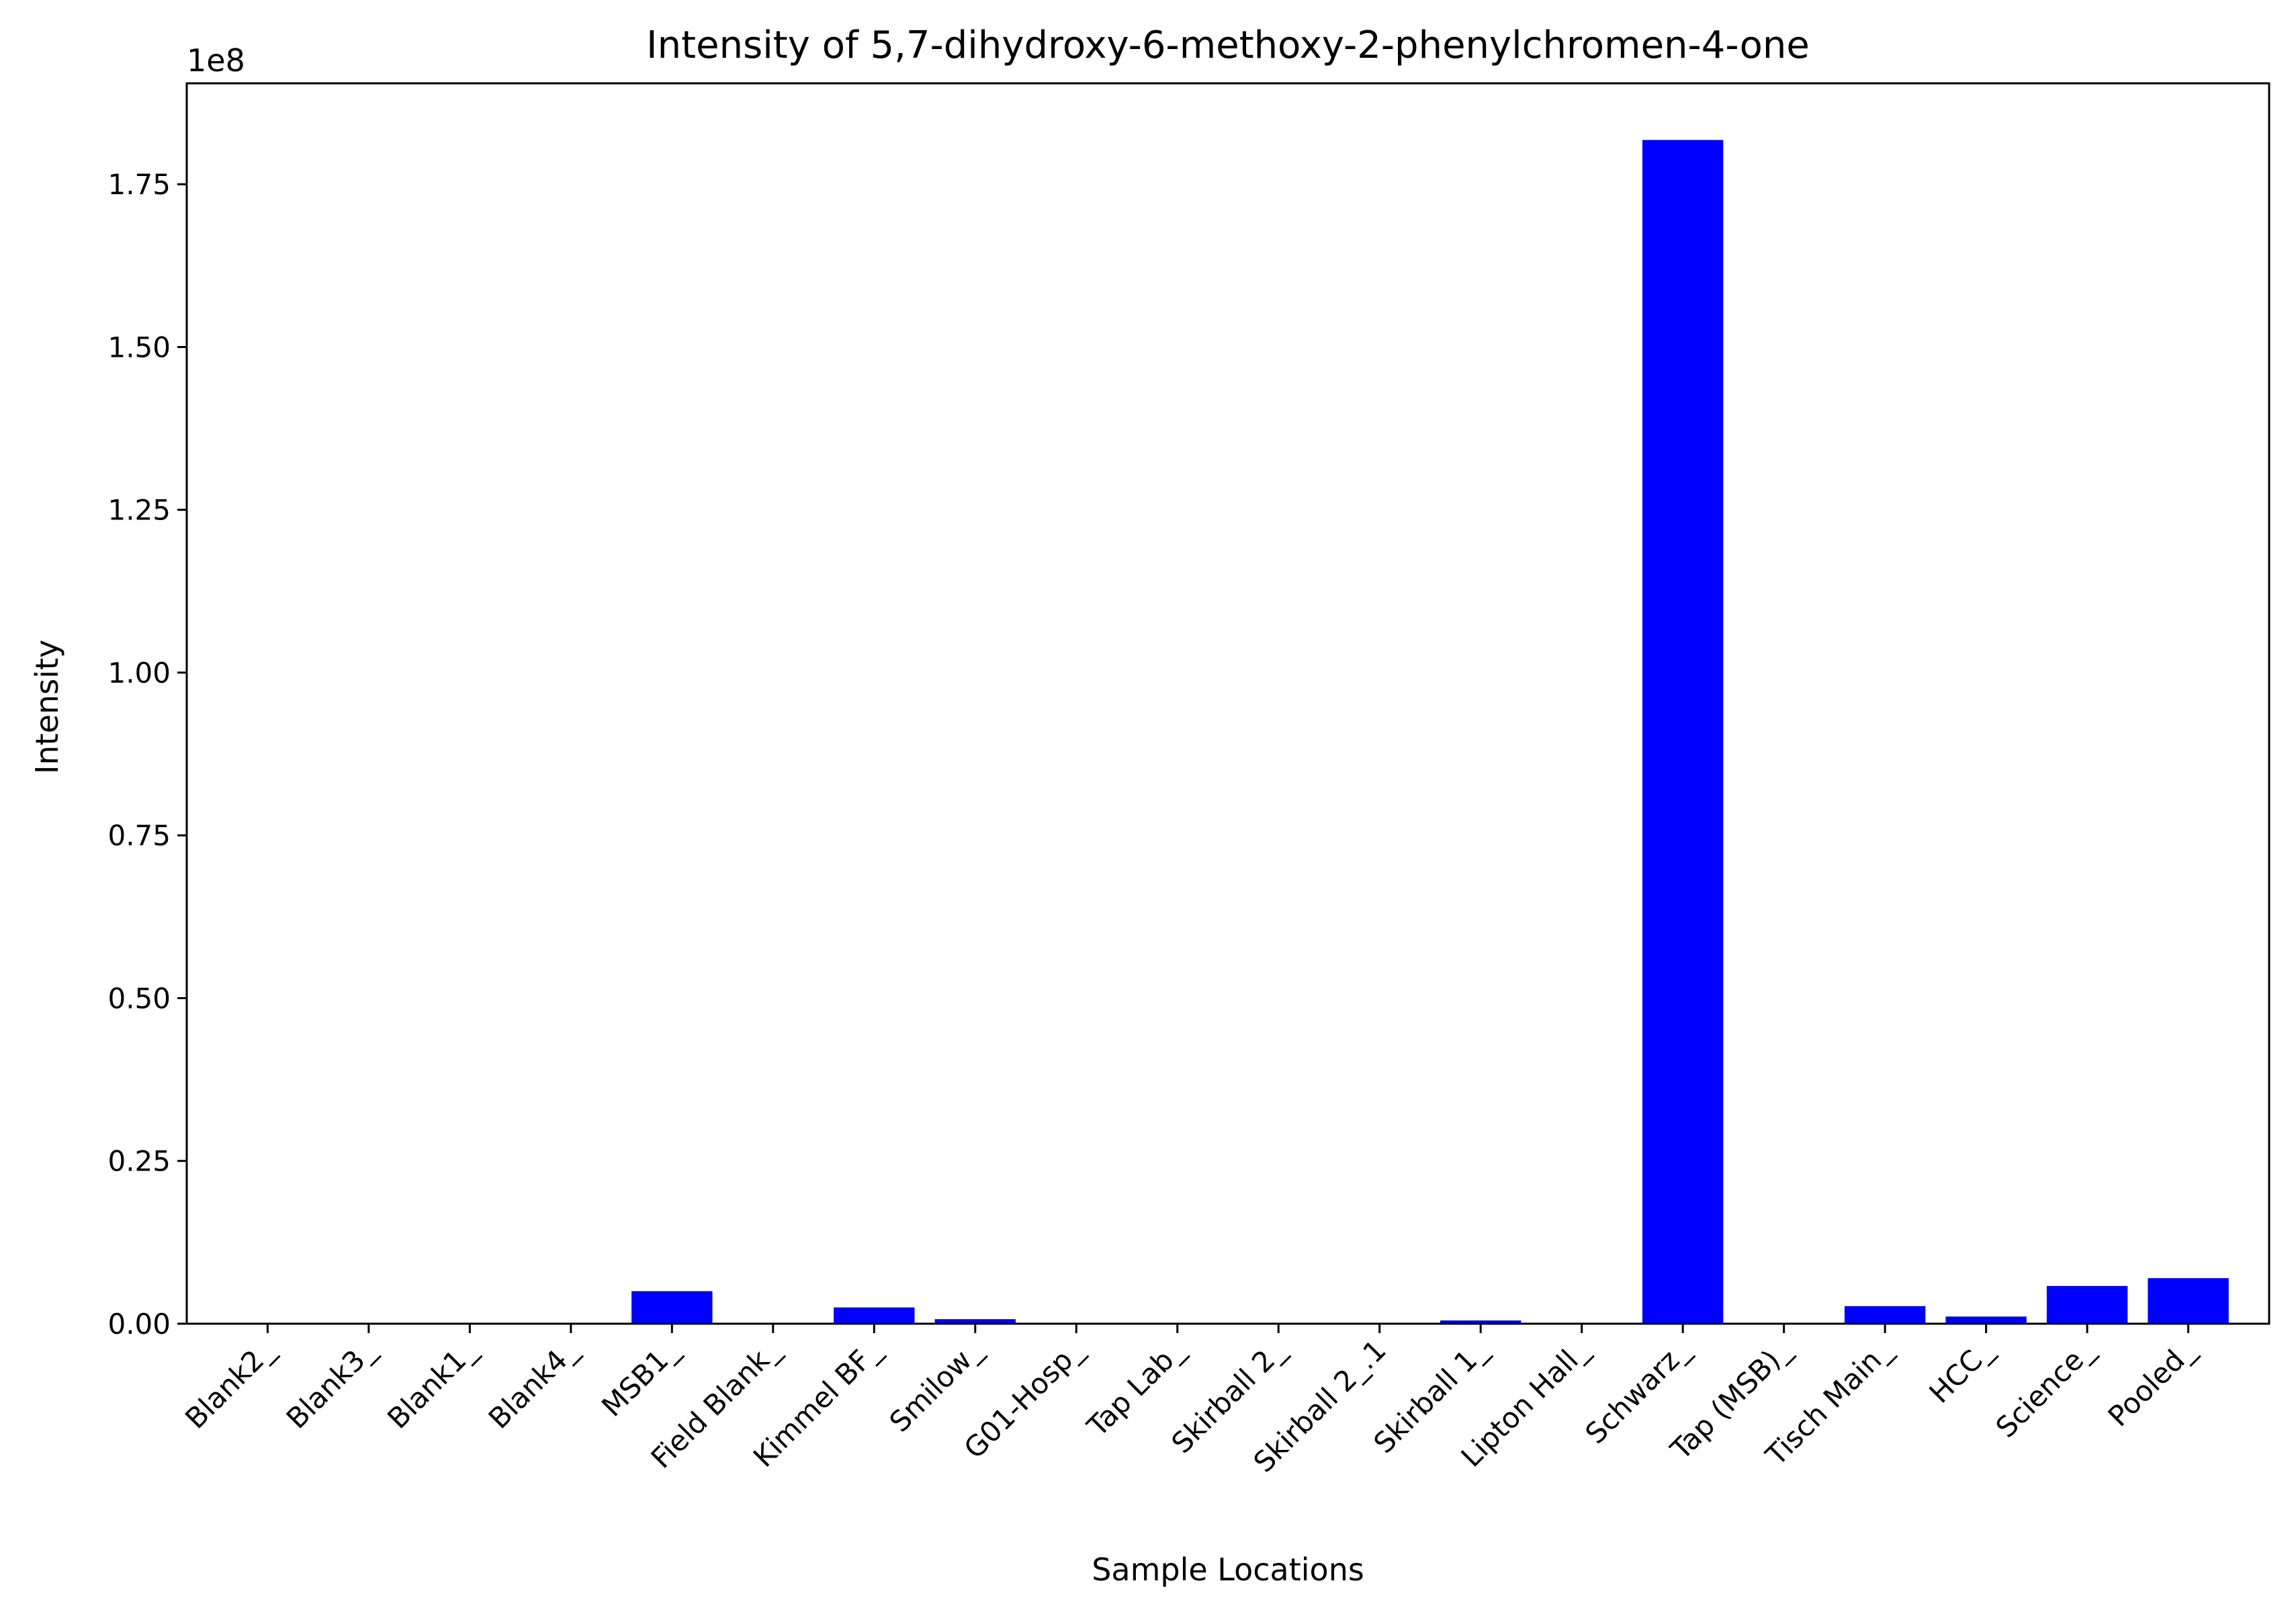 This screenshot has height=1616, width=2296. Describe the element at coordinates (139, 510) in the screenshot. I see `y-tick-label: 1.25` at that location.